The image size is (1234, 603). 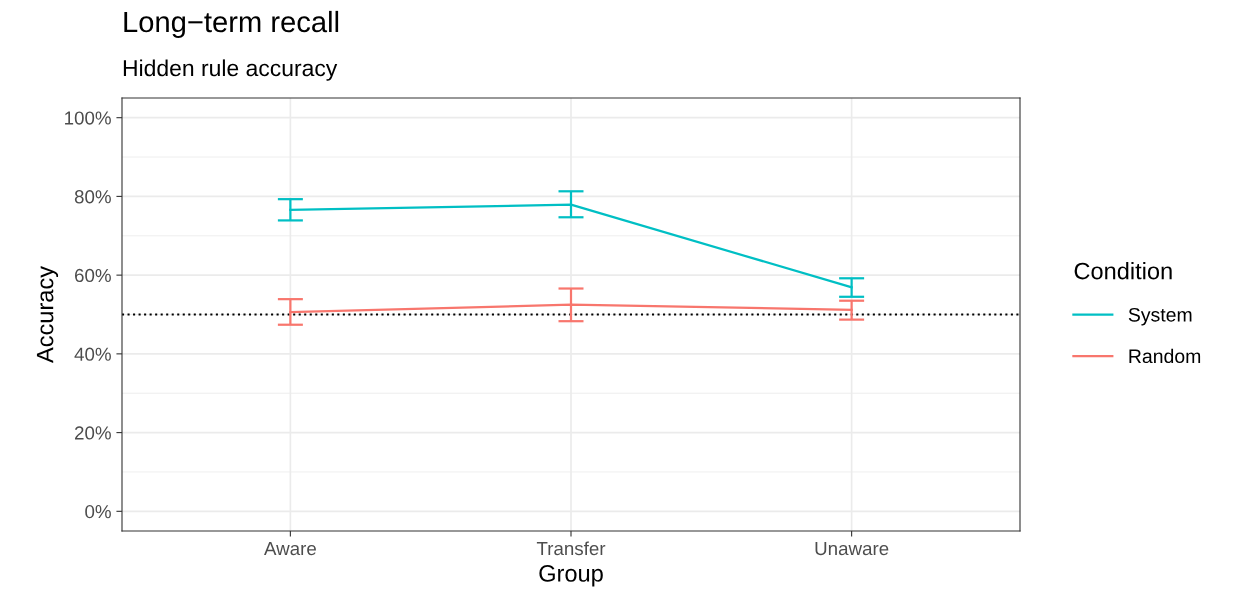 I want to click on y-tick-label: 80%, so click(x=92, y=197).